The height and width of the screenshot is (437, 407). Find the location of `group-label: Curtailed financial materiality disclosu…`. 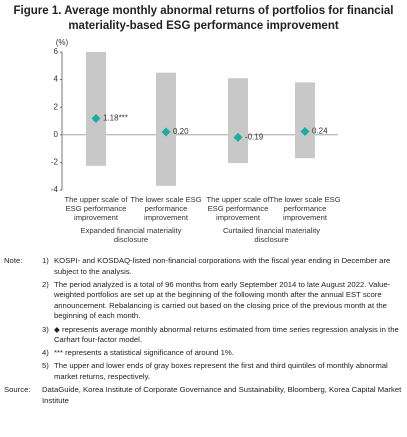

group-label: Curtailed financial materiality disclosu… is located at coordinates (271, 235).